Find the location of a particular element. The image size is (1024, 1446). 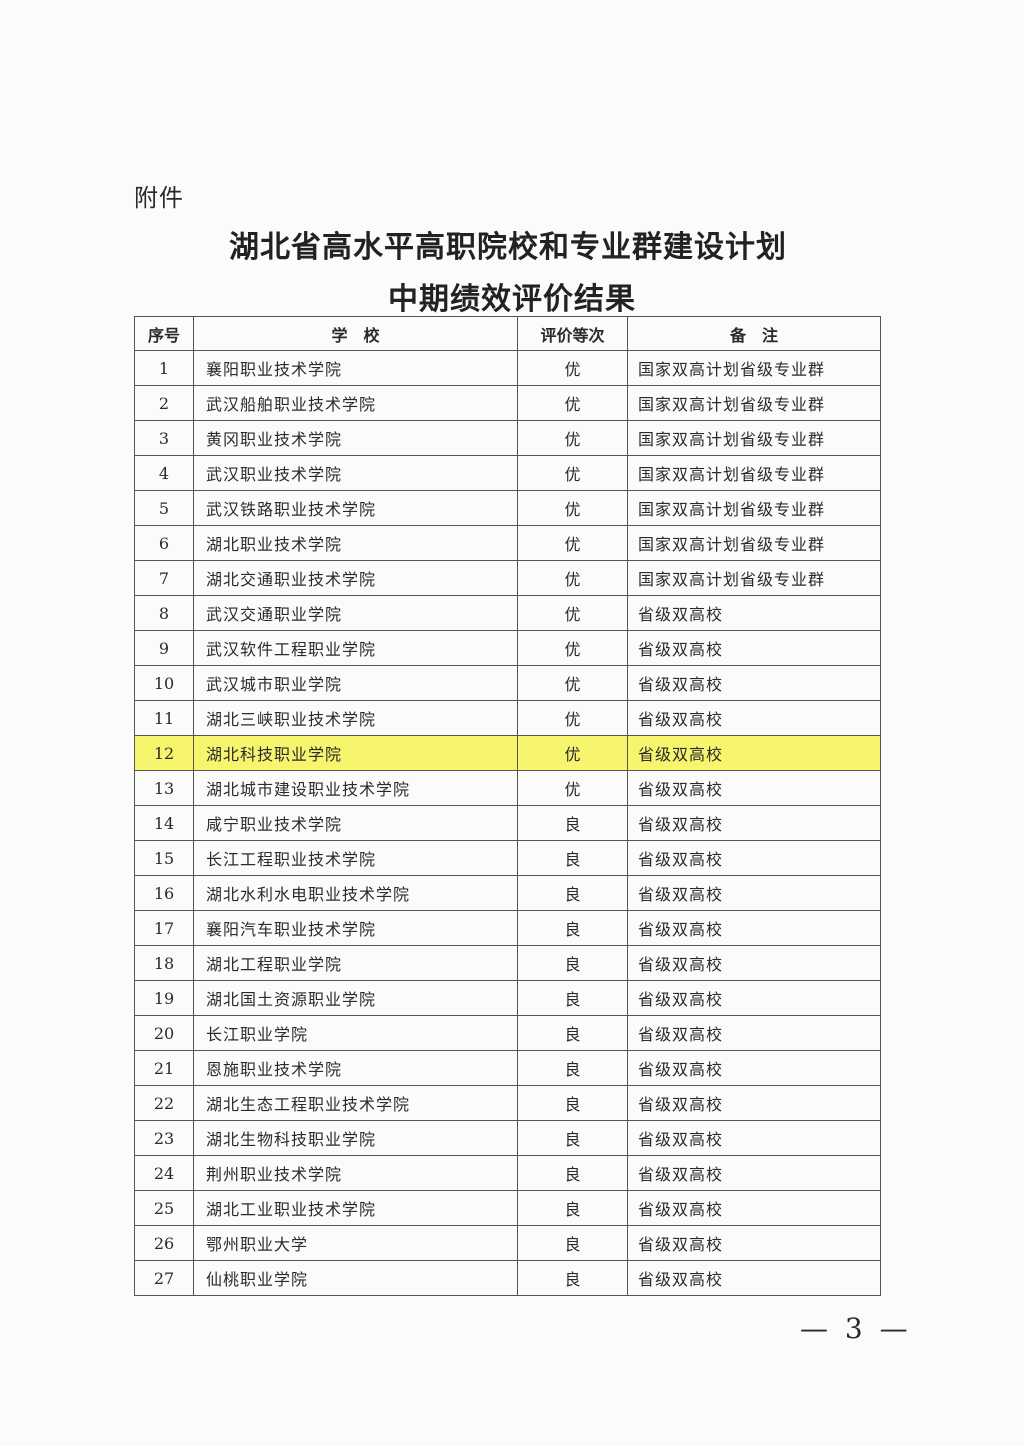

school-name: 武汉交通职业学院 is located at coordinates (355, 613).